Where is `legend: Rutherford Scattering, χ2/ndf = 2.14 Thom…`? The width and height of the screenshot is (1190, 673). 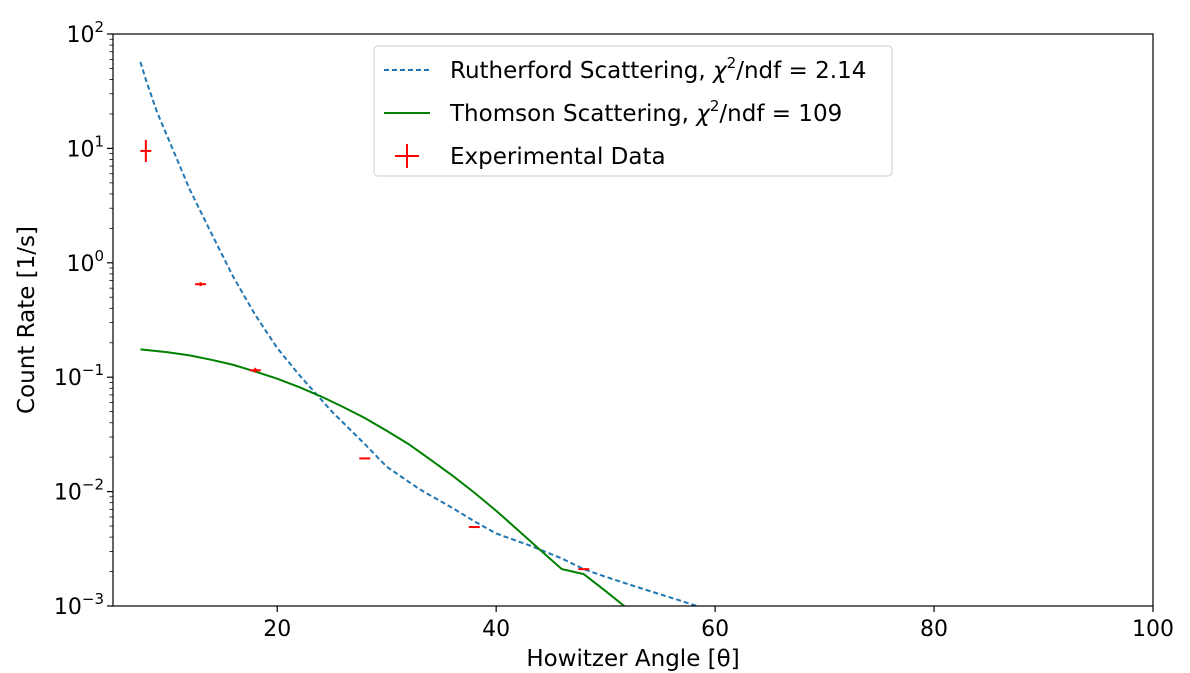 legend: Rutherford Scattering, χ2/ndf = 2.14 Thom… is located at coordinates (633, 111).